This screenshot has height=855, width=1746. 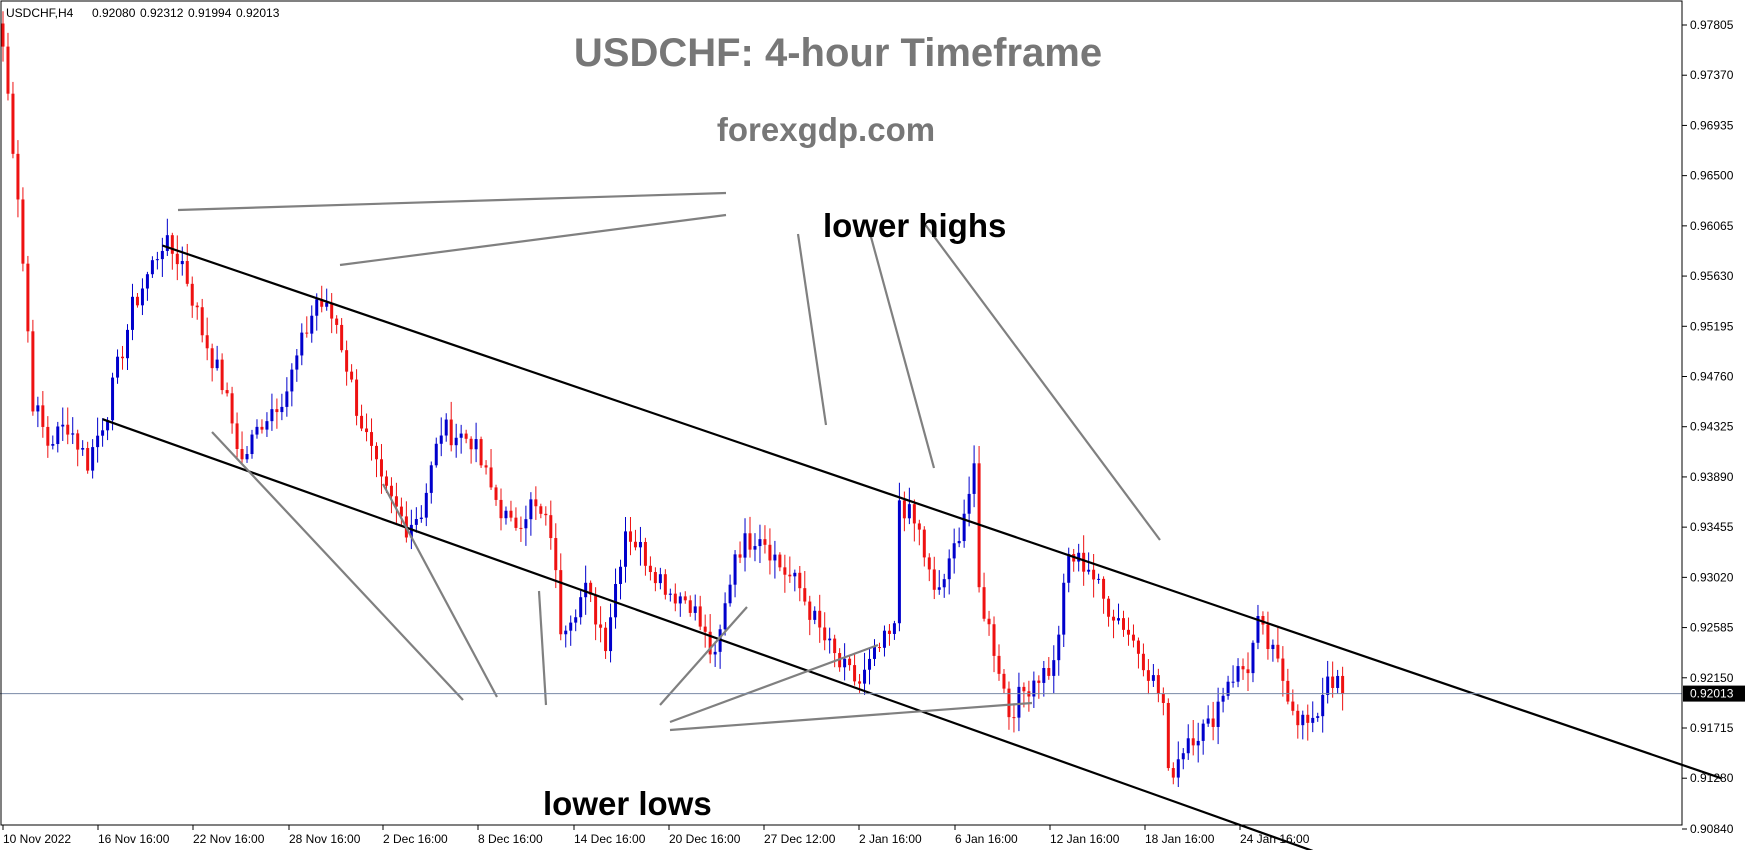 What do you see at coordinates (1712, 176) in the screenshot?
I see `y-tick-label: 0.96500` at bounding box center [1712, 176].